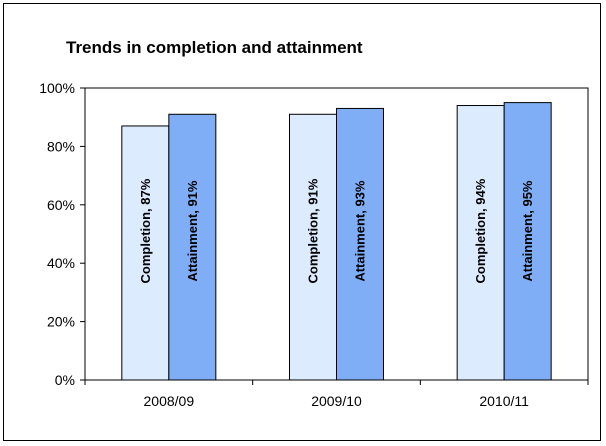  What do you see at coordinates (527, 231) in the screenshot?
I see `data-label: Attainment, 95%` at bounding box center [527, 231].